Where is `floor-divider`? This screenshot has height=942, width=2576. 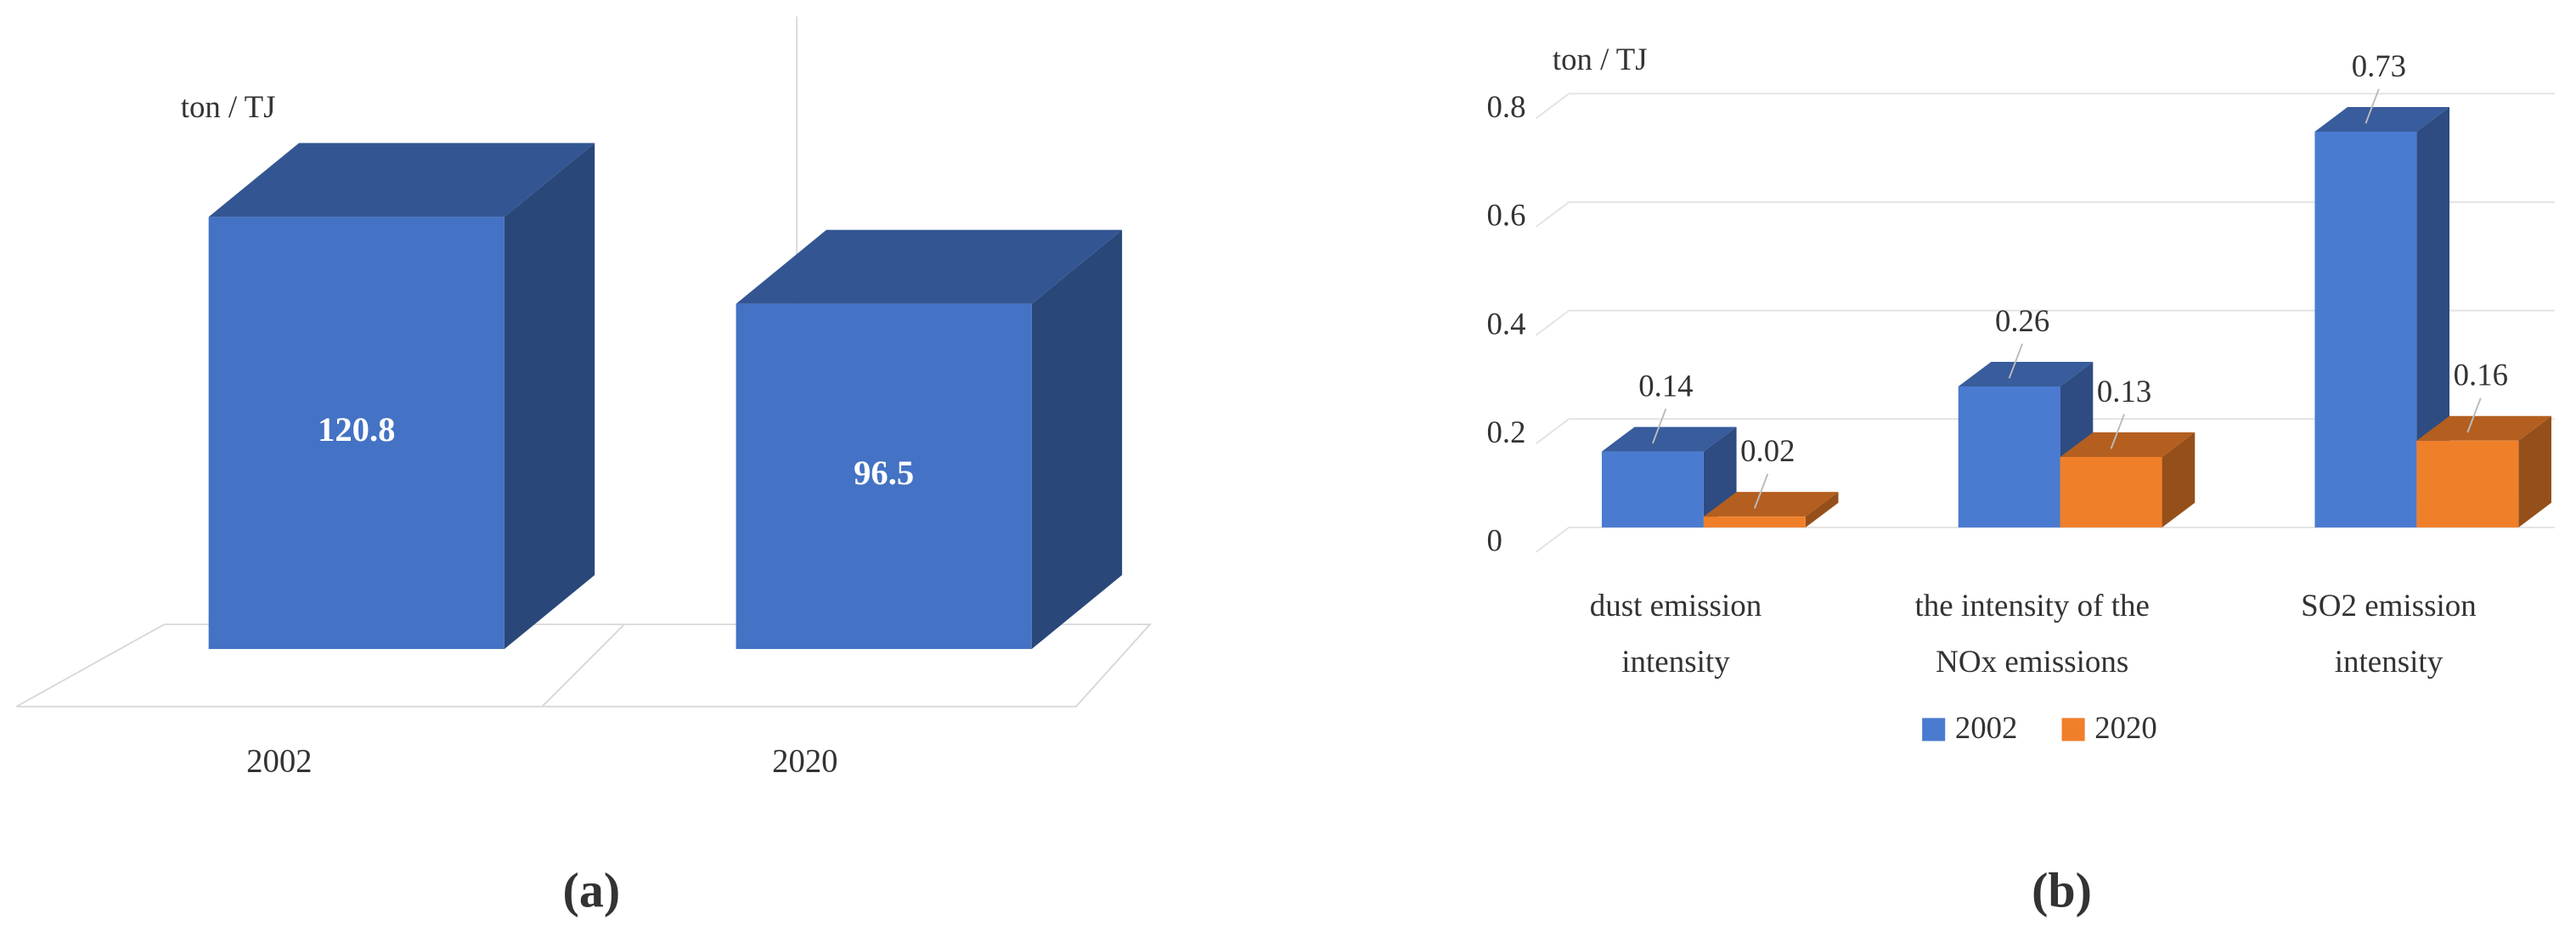
floor-divider is located at coordinates (583, 666).